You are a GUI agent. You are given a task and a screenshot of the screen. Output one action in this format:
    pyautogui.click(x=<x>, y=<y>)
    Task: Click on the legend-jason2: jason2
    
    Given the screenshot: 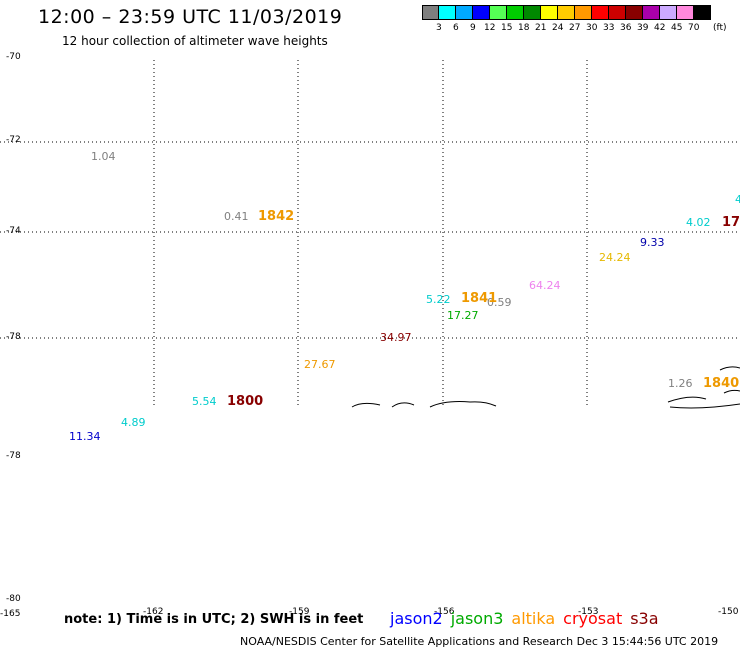 What is the action you would take?
    pyautogui.click(x=416, y=618)
    